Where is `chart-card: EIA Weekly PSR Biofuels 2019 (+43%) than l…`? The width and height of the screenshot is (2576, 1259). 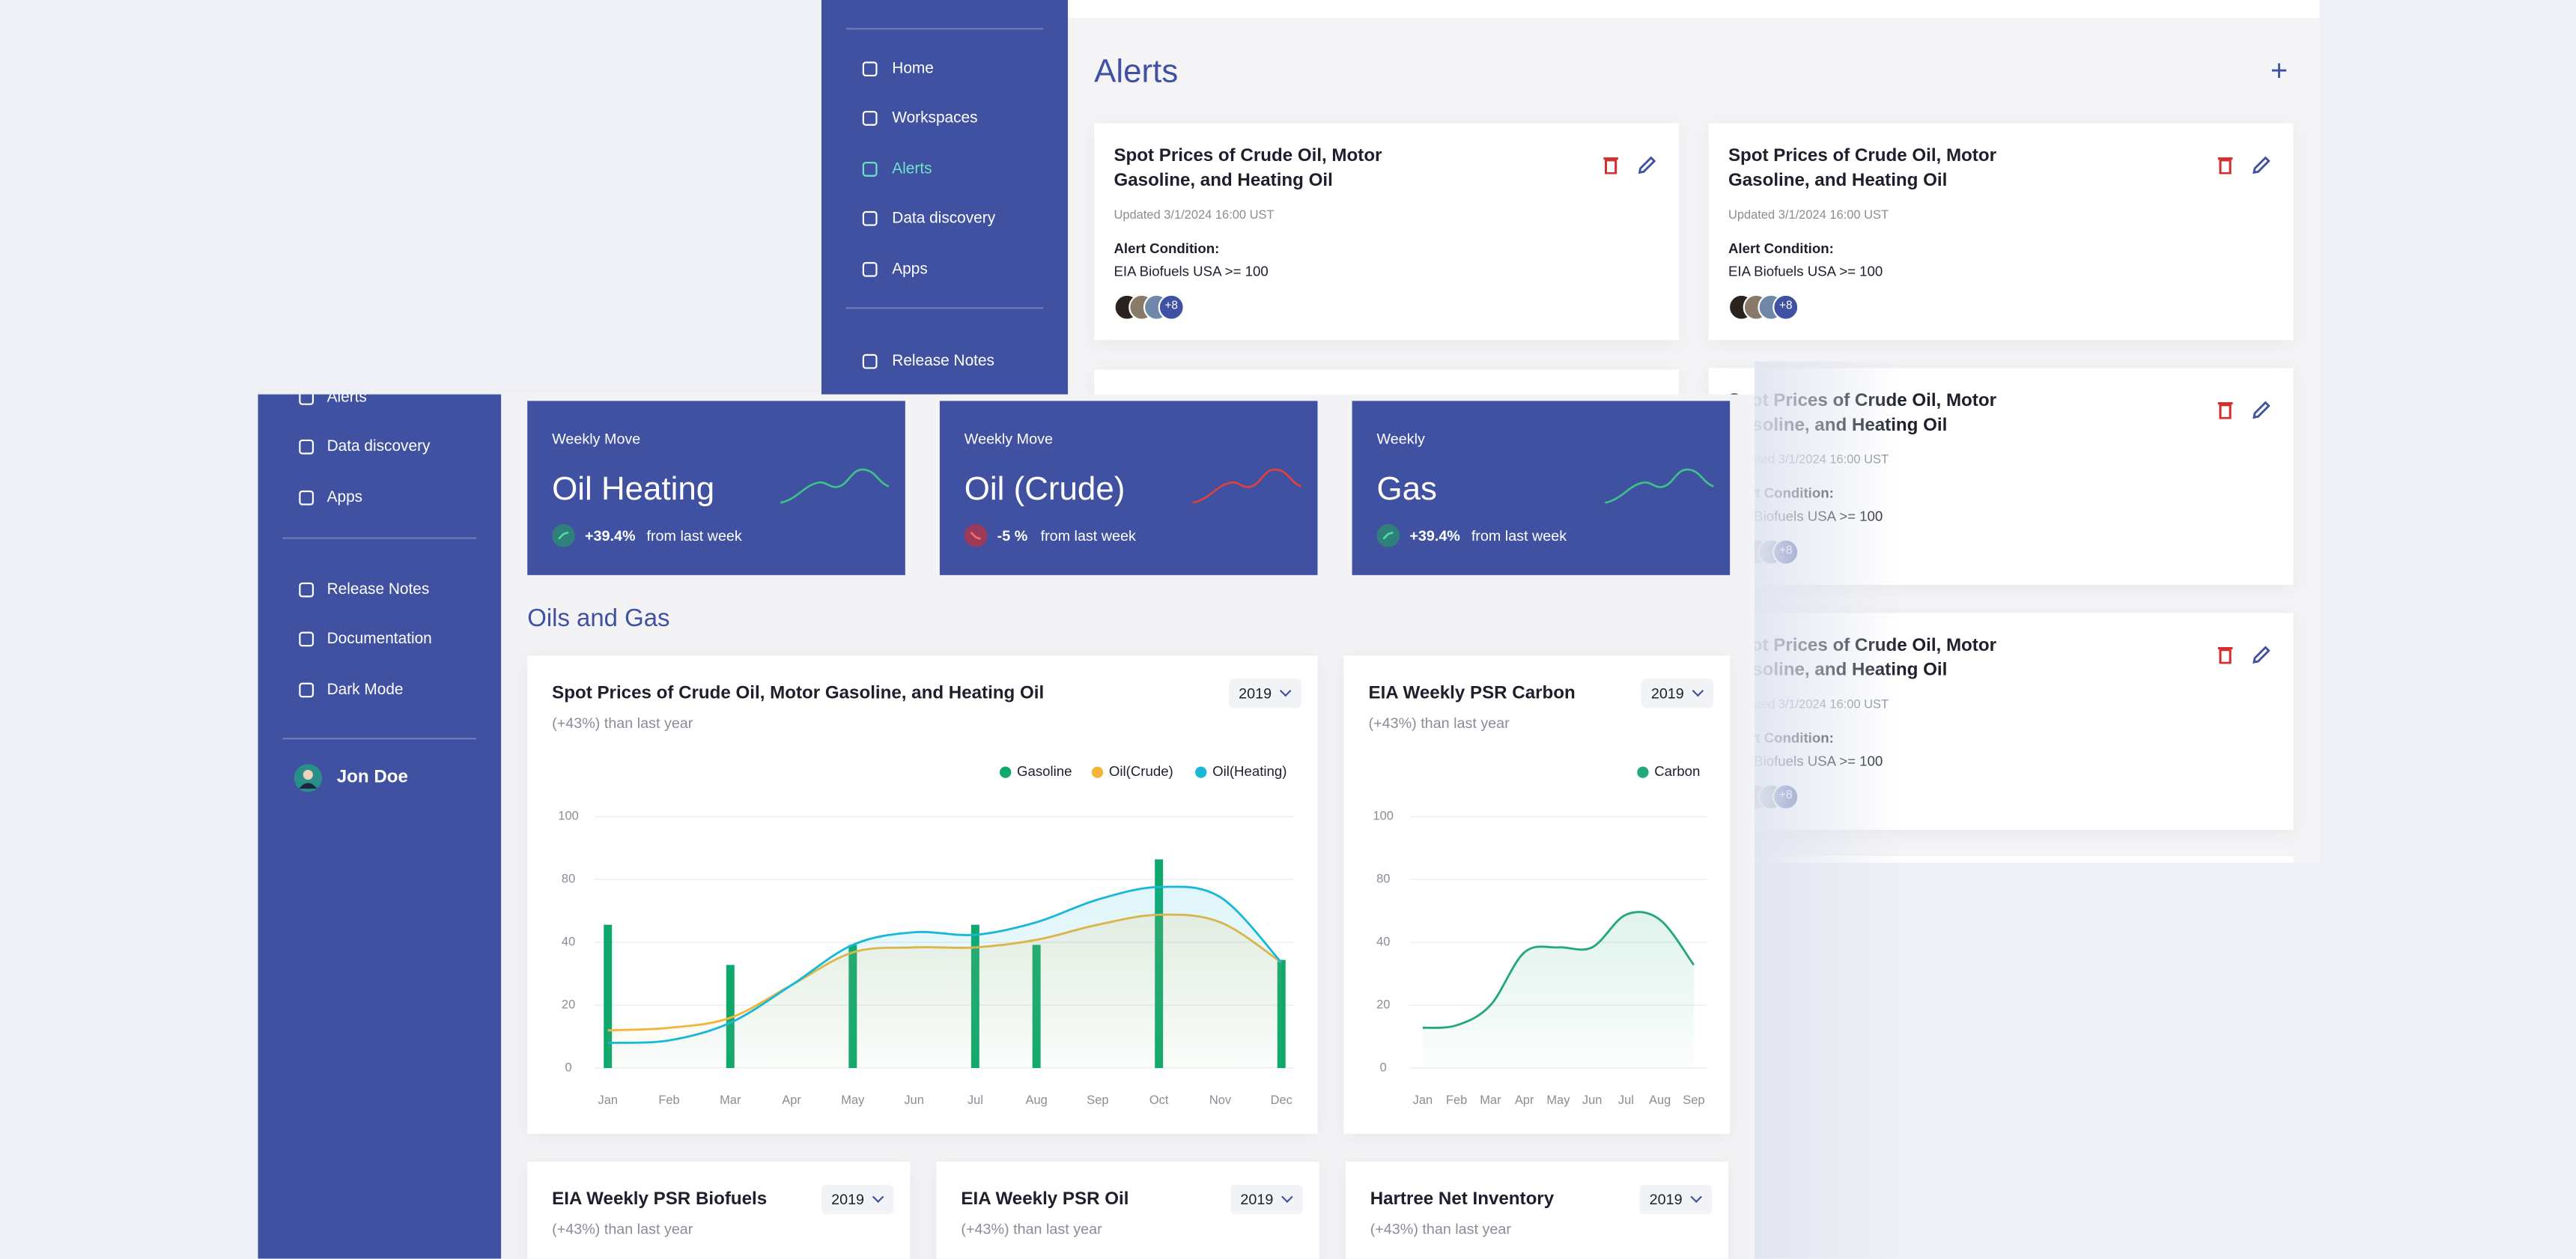
chart-card: EIA Weekly PSR Biofuels 2019 (+43%) than l… is located at coordinates (719, 1210).